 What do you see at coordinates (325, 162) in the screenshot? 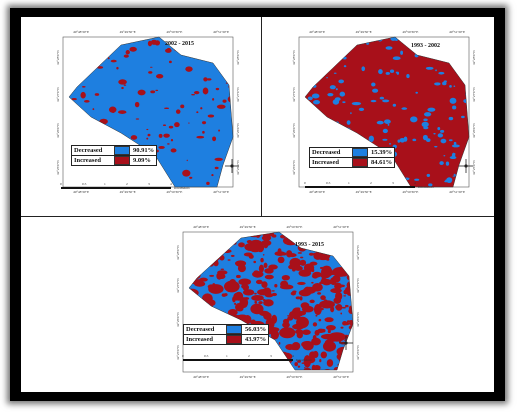
I see `legend-label-increased: Increased` at bounding box center [325, 162].